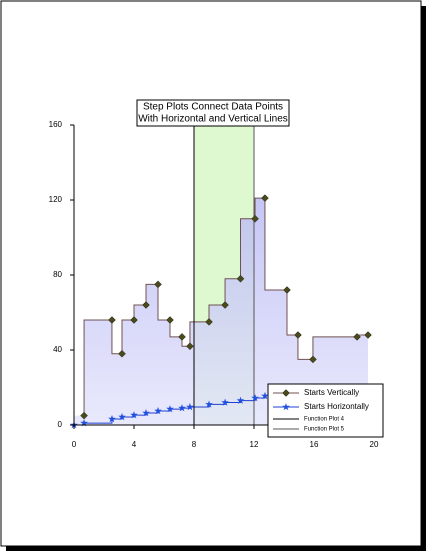 The image size is (430, 560). What do you see at coordinates (134, 444) in the screenshot?
I see `x-tick-label: 4` at bounding box center [134, 444].